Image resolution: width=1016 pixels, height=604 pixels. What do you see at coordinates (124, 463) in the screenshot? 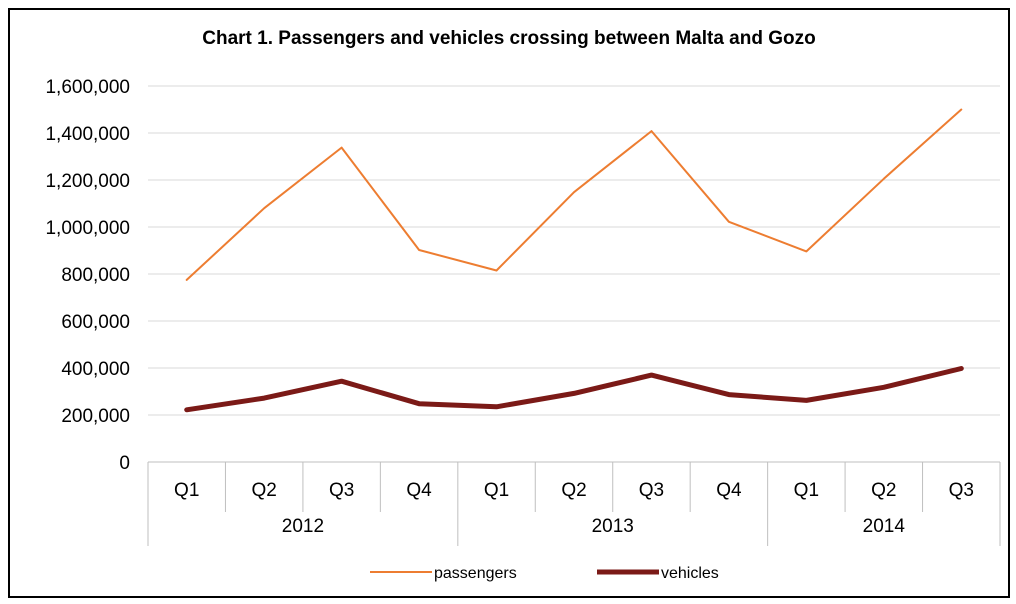
I see `y-tick-label: 0` at bounding box center [124, 463].